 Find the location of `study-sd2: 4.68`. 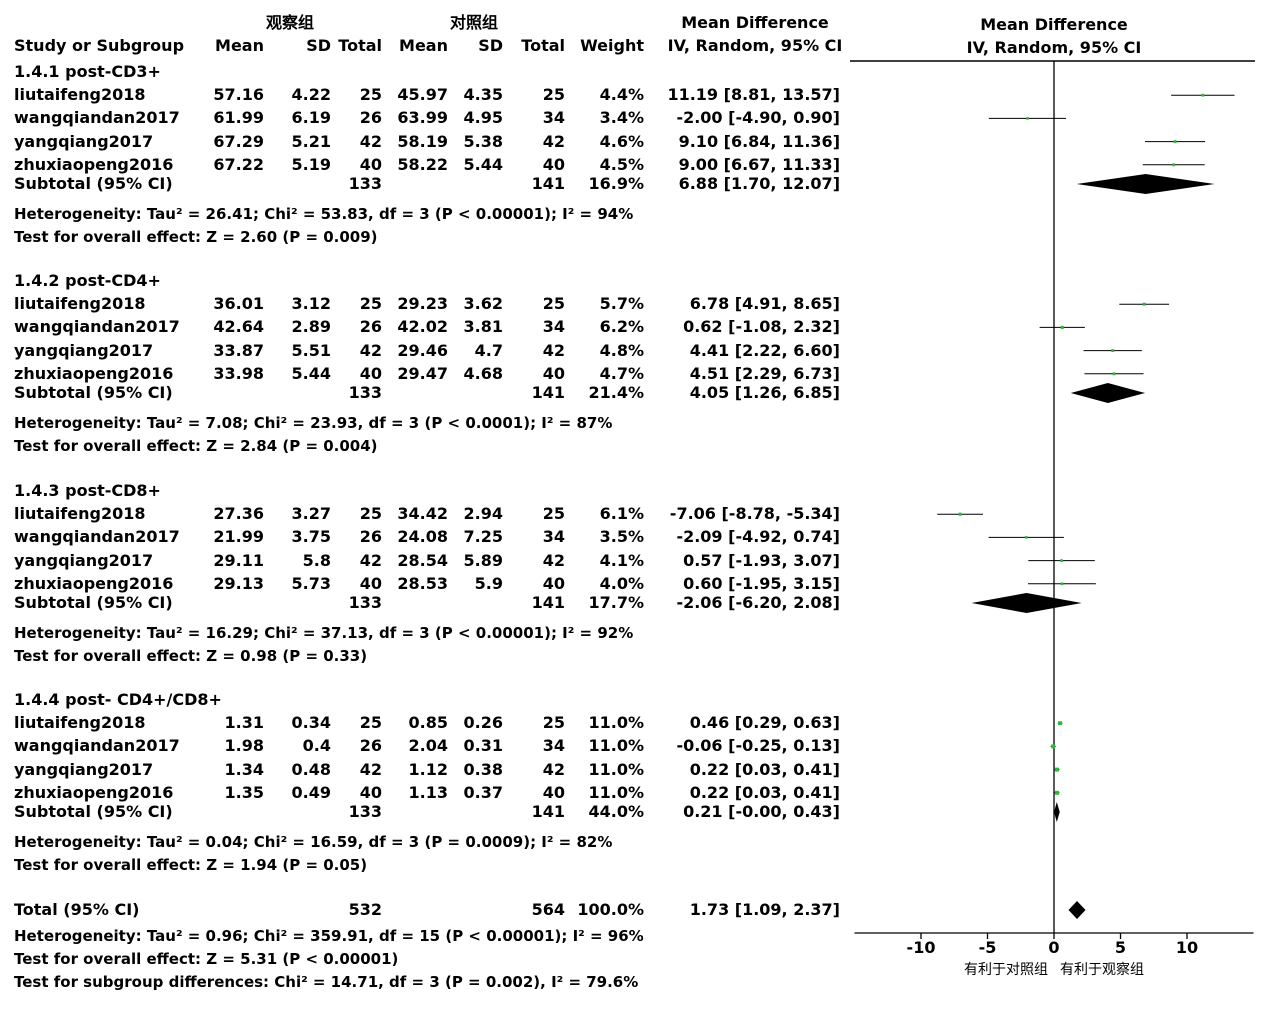

study-sd2: 4.68 is located at coordinates (483, 373).